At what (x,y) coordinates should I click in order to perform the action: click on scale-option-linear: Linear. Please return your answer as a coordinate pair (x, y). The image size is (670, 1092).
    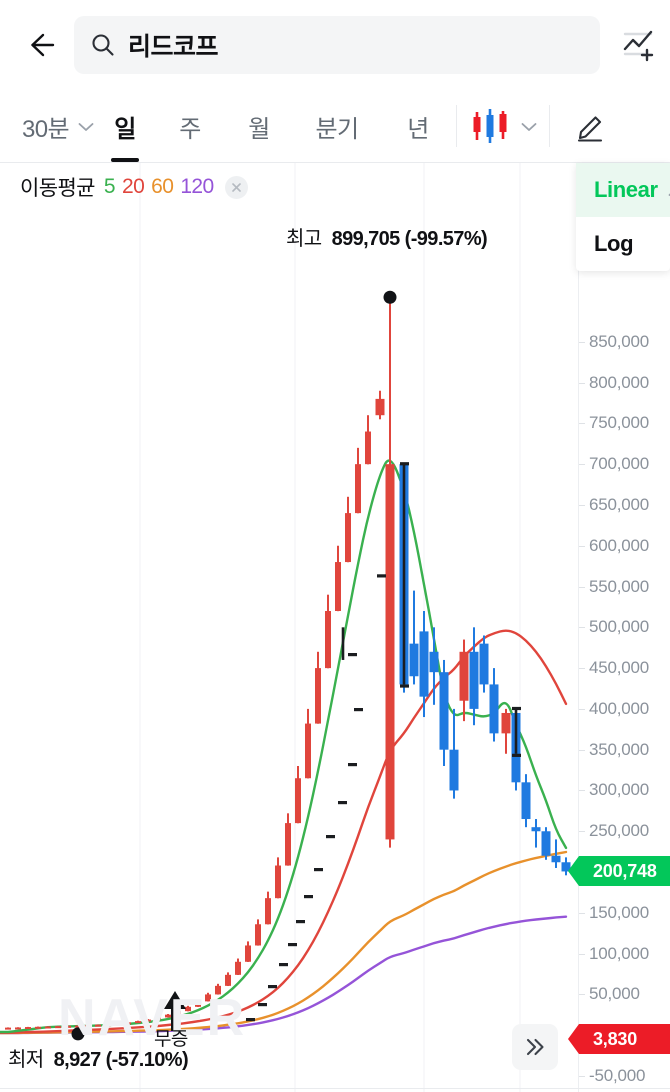
    Looking at the image, I should click on (623, 190).